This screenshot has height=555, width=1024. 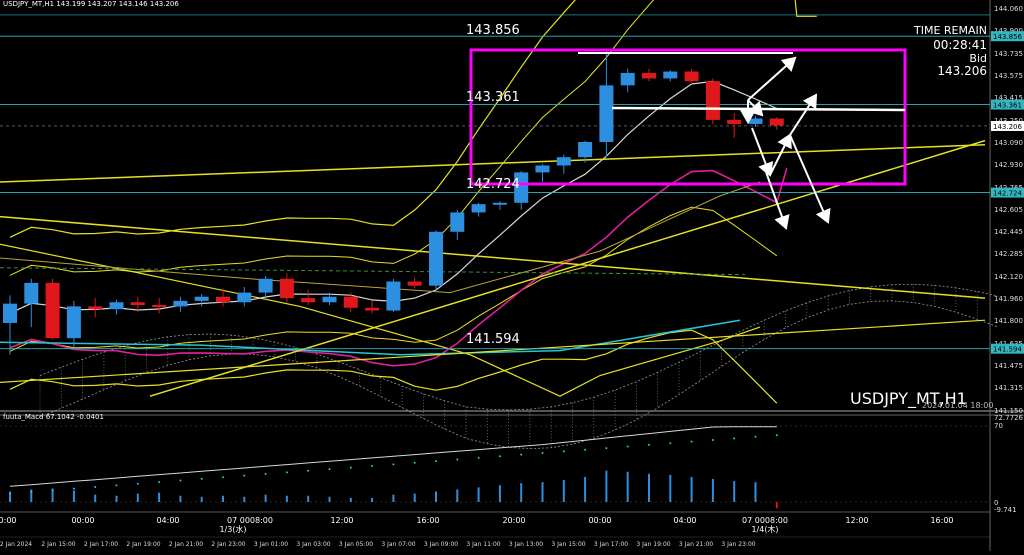 I want to click on macd-scale-label: 0, so click(x=996, y=503).